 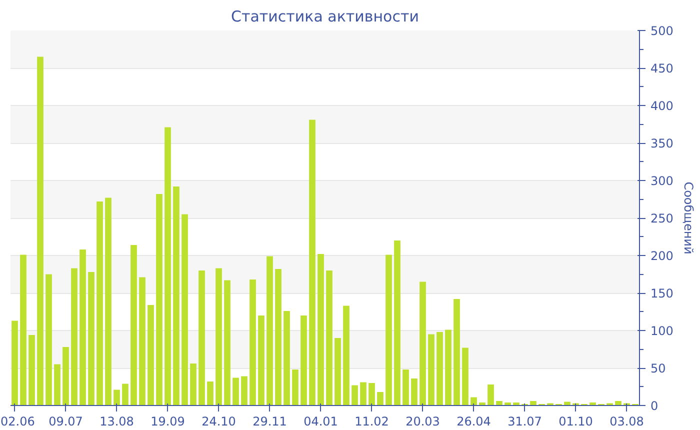 What do you see at coordinates (269, 421) in the screenshot?
I see `x-tick-label: 29.11` at bounding box center [269, 421].